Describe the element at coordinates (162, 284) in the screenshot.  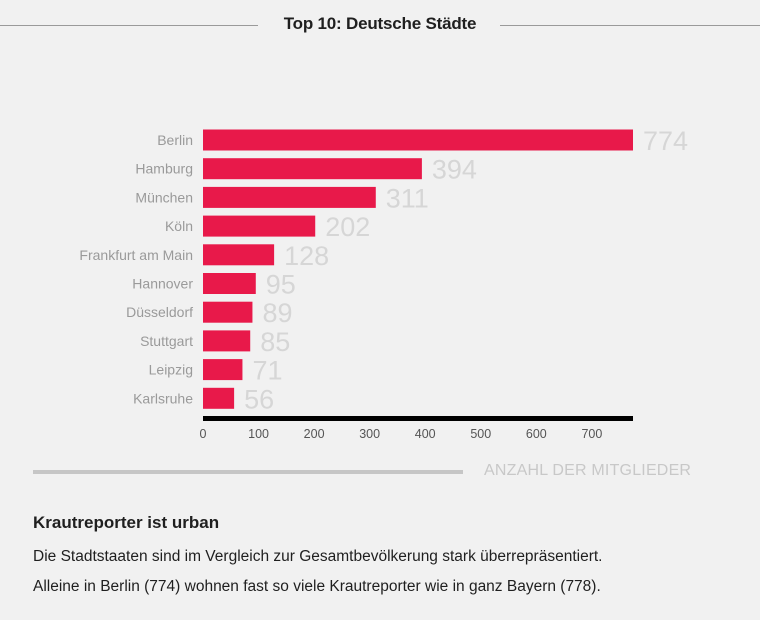
I see `category-label: Hannover` at that location.